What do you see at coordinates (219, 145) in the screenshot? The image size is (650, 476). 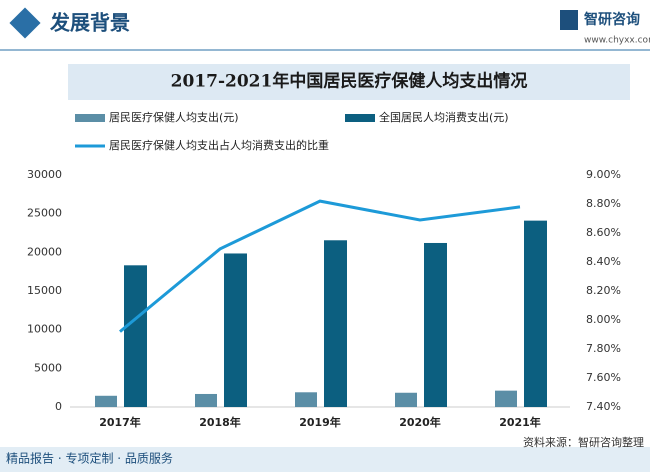 I see `legend-label: 居民医疗保健人均支出占人均消费支出的比重` at bounding box center [219, 145].